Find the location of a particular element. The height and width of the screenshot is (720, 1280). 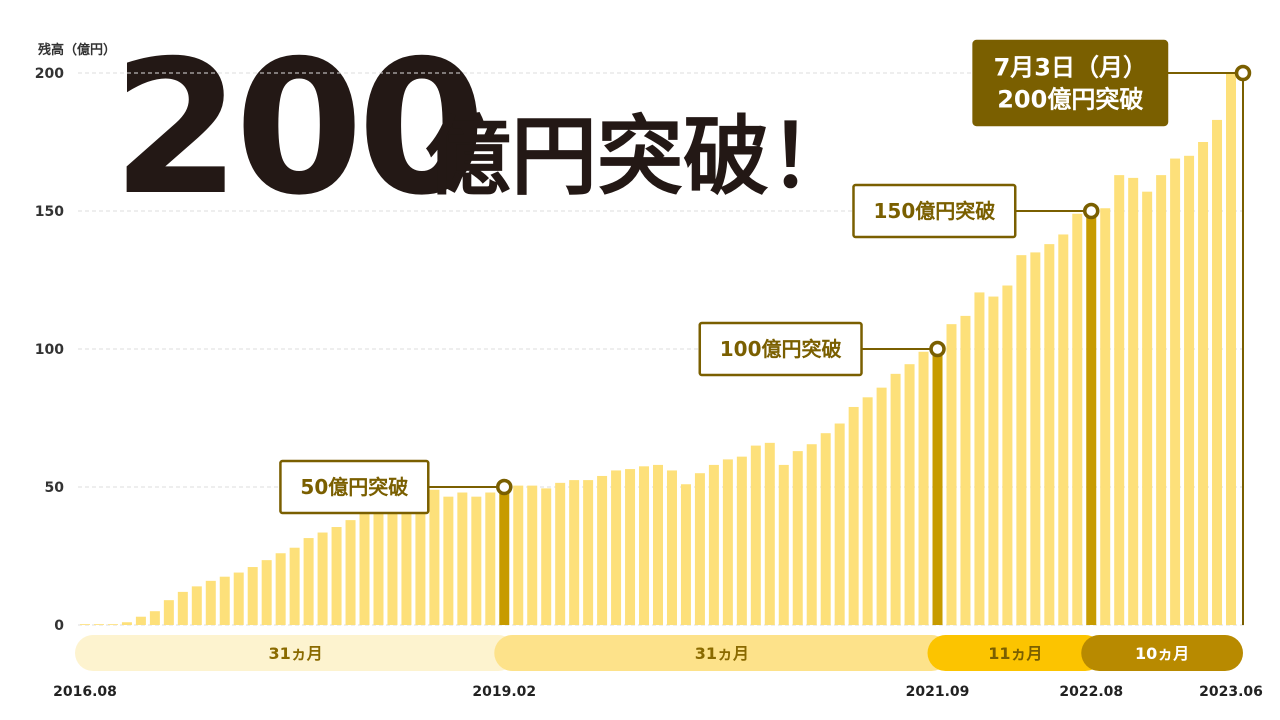

x-tick-label: 2019.02 is located at coordinates (504, 692).